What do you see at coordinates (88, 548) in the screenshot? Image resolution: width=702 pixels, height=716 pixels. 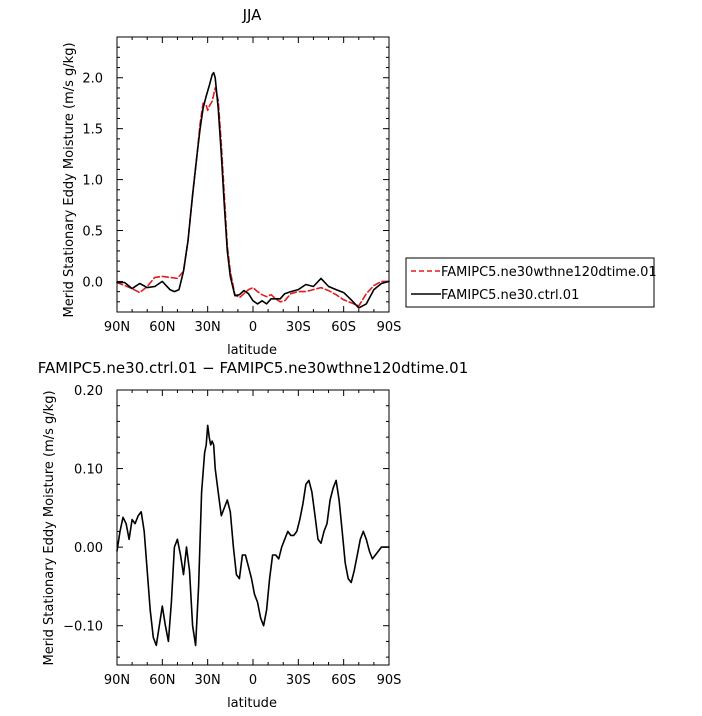 I see `bottom-y-tick-label: 0.00` at bounding box center [88, 548].